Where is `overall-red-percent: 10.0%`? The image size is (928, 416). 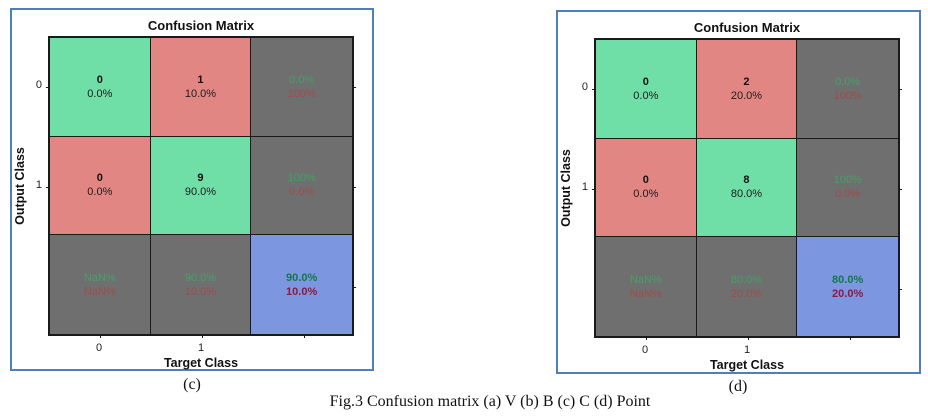 overall-red-percent: 10.0% is located at coordinates (302, 291).